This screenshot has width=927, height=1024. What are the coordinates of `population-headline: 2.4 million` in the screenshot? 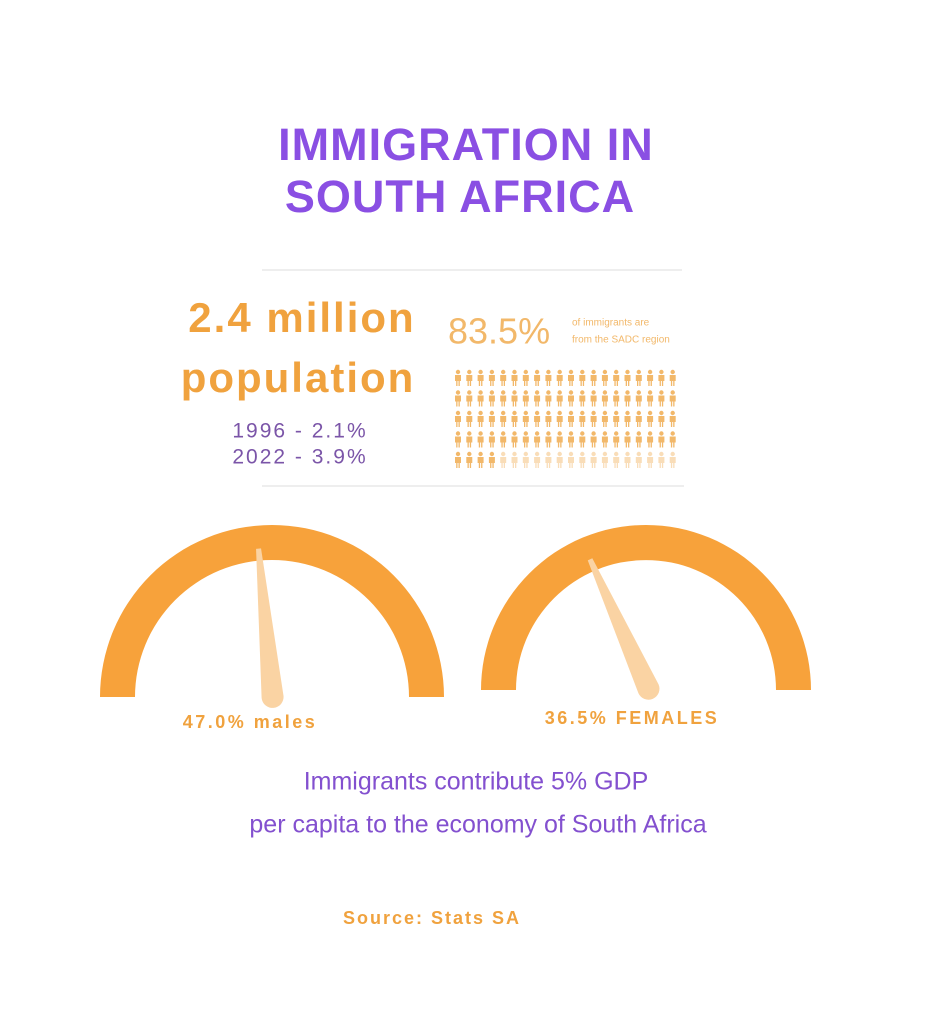 It's located at (301, 317).